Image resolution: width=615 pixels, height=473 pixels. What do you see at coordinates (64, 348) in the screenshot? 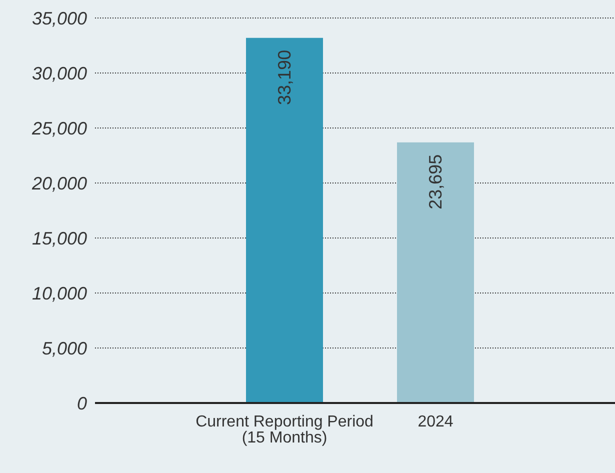
I see `y-tick-label: 5,000` at bounding box center [64, 348].